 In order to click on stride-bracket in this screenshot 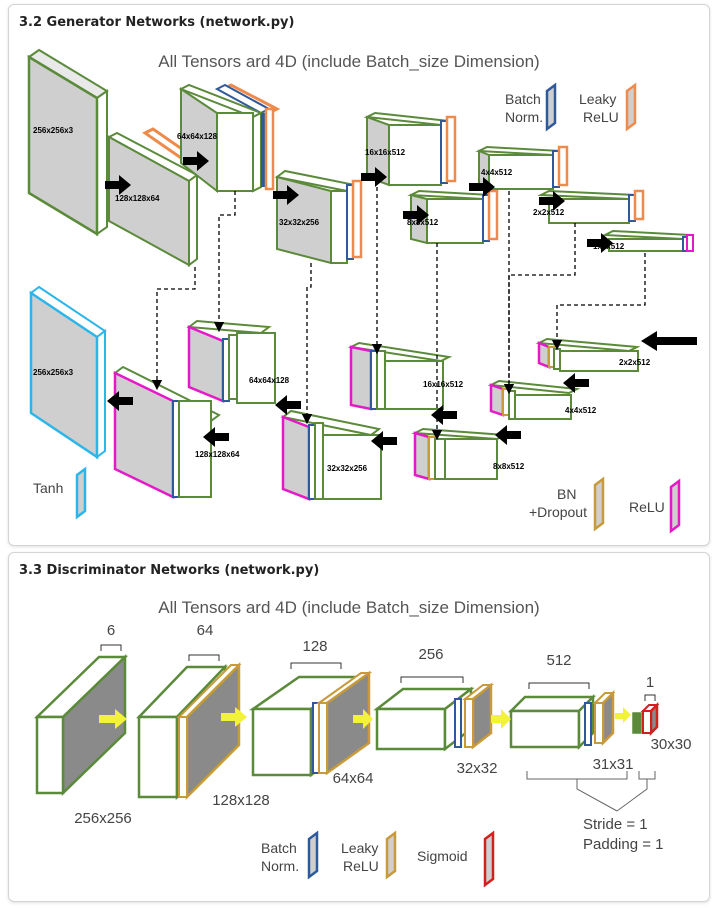, I will do `click(591, 791)`.